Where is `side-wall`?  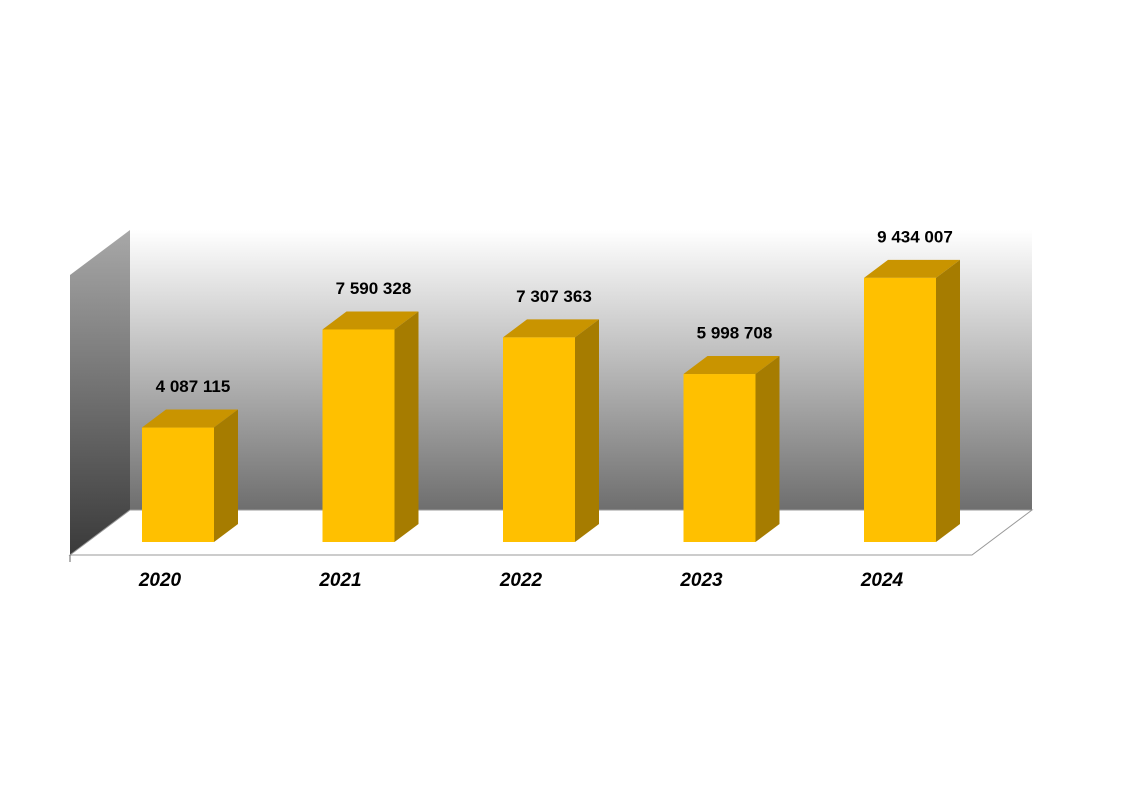 side-wall is located at coordinates (100, 392).